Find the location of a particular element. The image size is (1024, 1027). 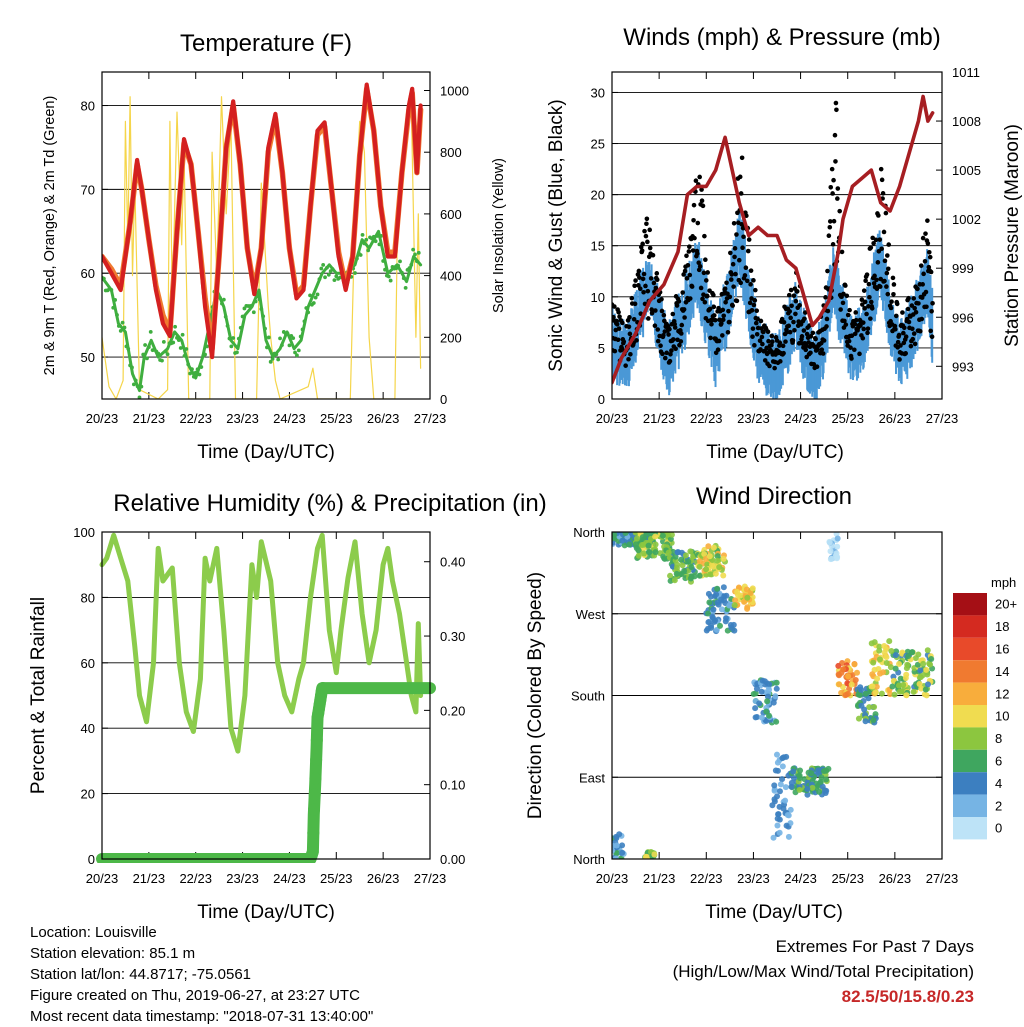

series-relative-humidity is located at coordinates (261, 643).